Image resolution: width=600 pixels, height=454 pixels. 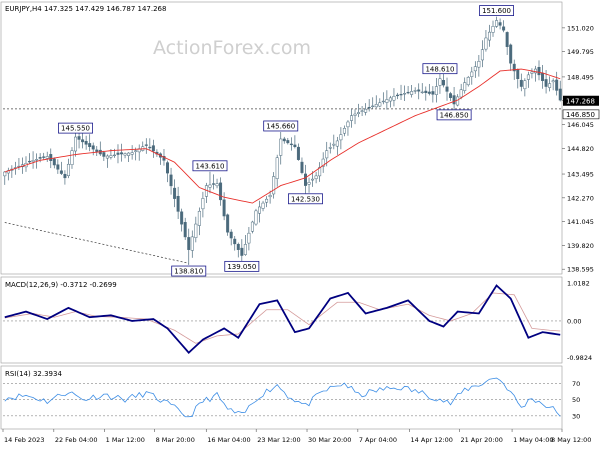 I want to click on y-tick-label: 141.045, so click(x=580, y=222).